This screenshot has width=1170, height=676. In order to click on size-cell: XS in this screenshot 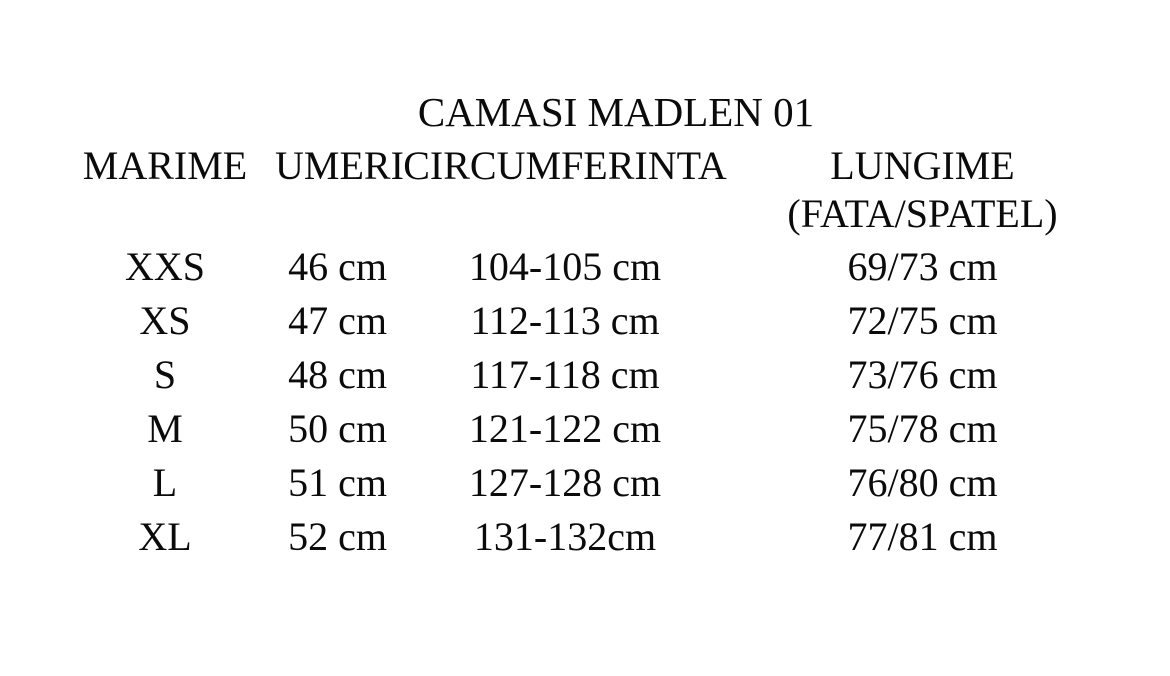, I will do `click(165, 320)`.